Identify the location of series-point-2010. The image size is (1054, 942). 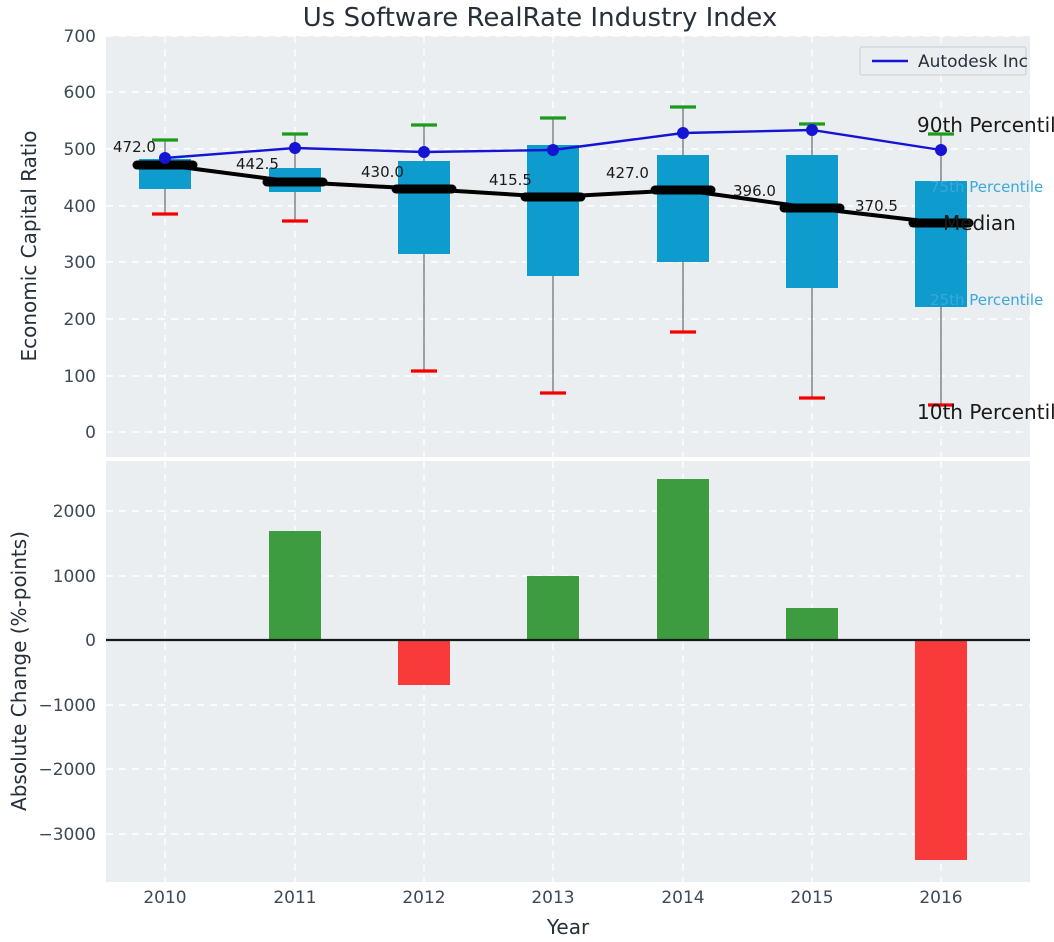
(165, 158).